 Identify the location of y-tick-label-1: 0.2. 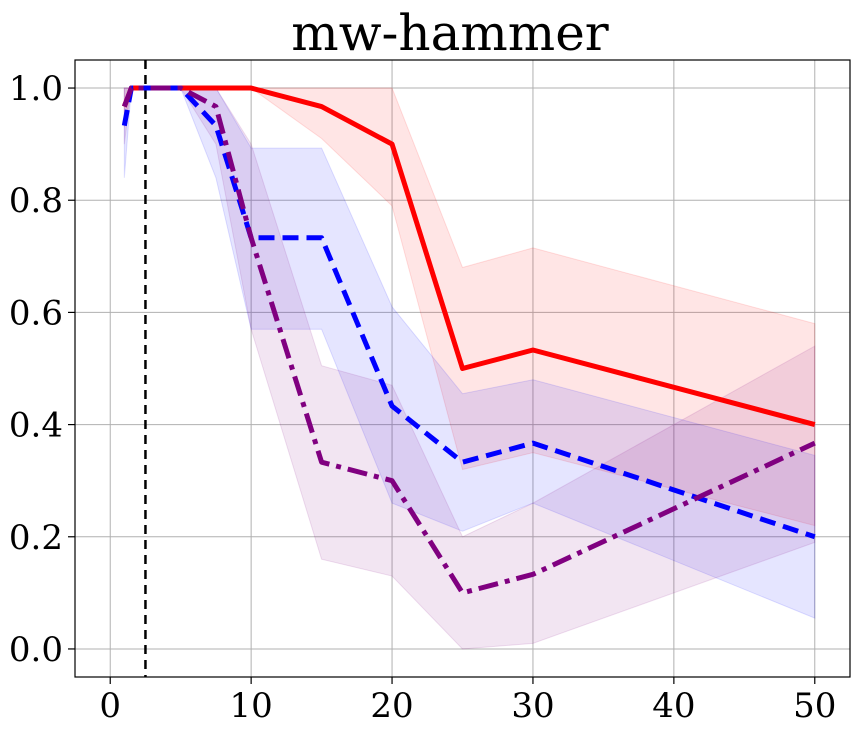
(36, 538).